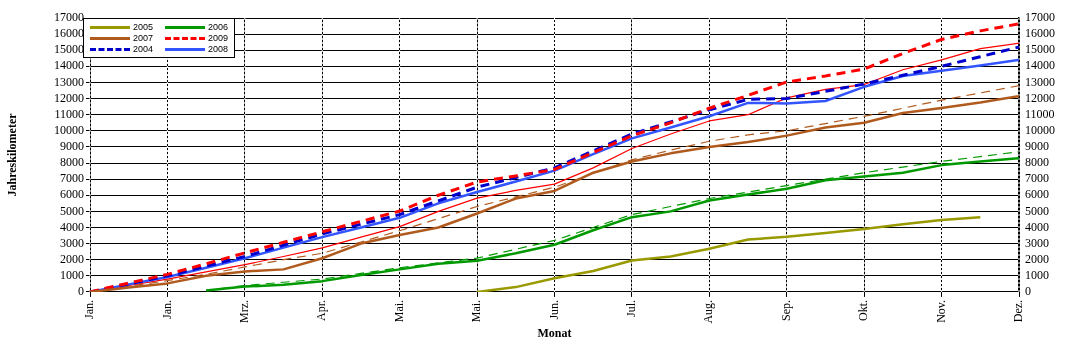 This screenshot has width=1085, height=343. What do you see at coordinates (218, 27) in the screenshot?
I see `legend-label: 2006` at bounding box center [218, 27].